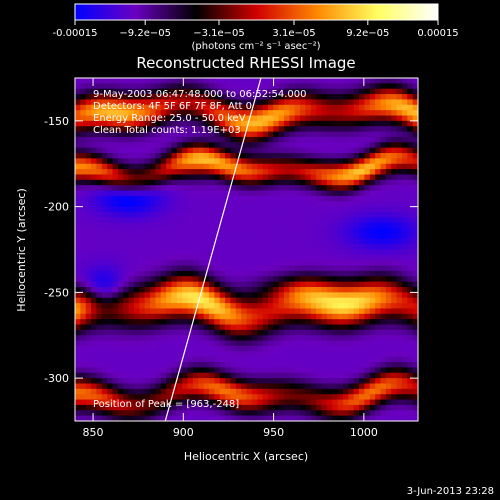 This screenshot has width=500, height=500. Describe the element at coordinates (93, 432) in the screenshot. I see `x-tick-label: 850` at that location.